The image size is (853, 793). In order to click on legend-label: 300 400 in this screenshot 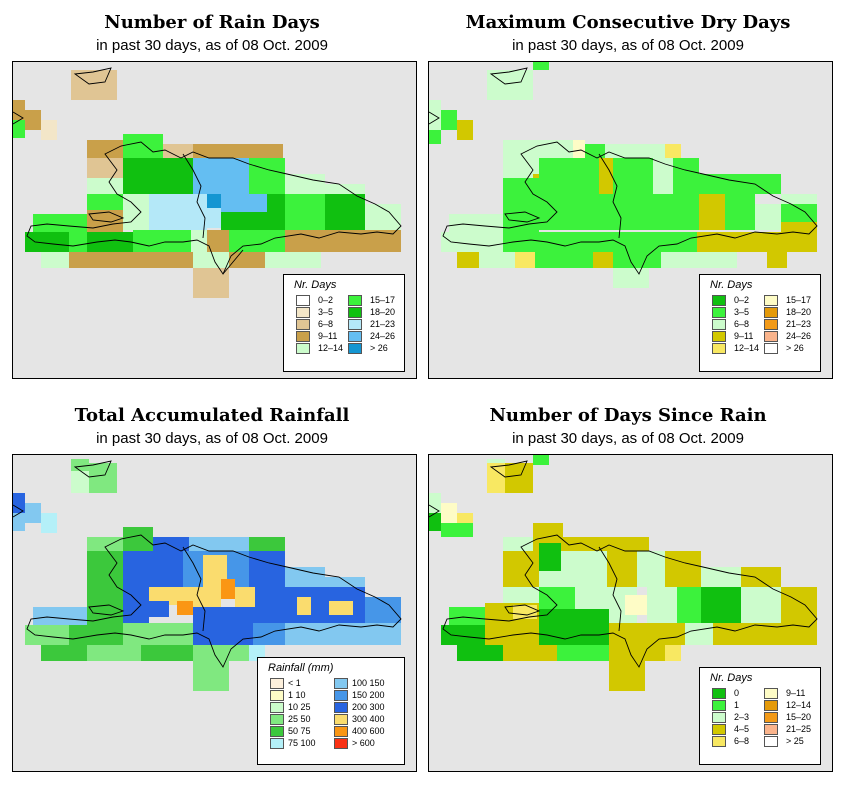, I will do `click(368, 719)`.